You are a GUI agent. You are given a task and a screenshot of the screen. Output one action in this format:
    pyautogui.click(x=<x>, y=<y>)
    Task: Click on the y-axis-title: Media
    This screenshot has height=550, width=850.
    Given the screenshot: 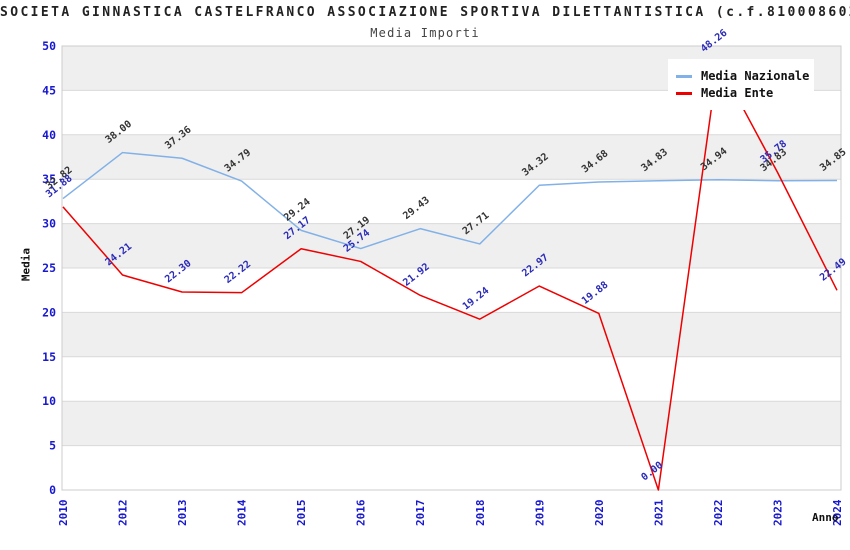 What is the action you would take?
    pyautogui.click(x=26, y=264)
    